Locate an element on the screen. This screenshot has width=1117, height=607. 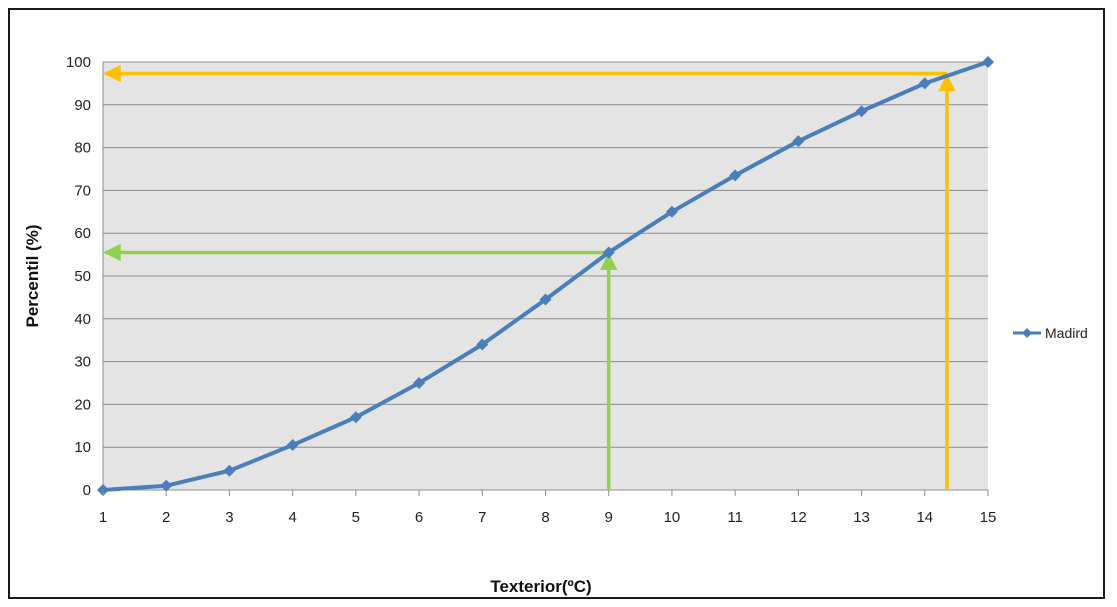
x-tick-11: 11 is located at coordinates (735, 517).